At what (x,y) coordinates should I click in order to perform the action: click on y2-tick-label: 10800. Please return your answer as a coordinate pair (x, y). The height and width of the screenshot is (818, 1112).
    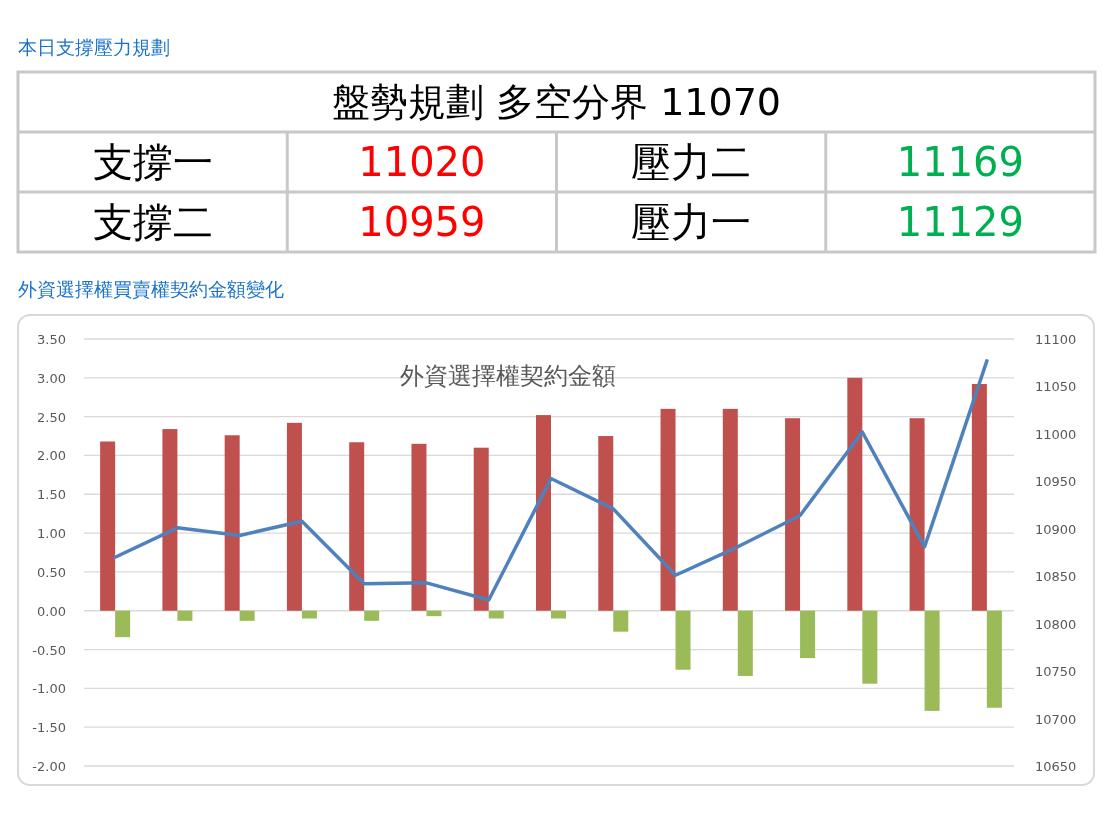
    Looking at the image, I should click on (1056, 624).